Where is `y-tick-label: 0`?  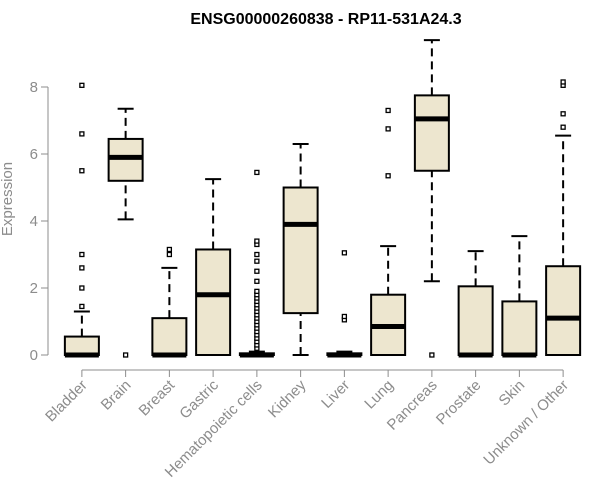 y-tick-label: 0 is located at coordinates (34, 355).